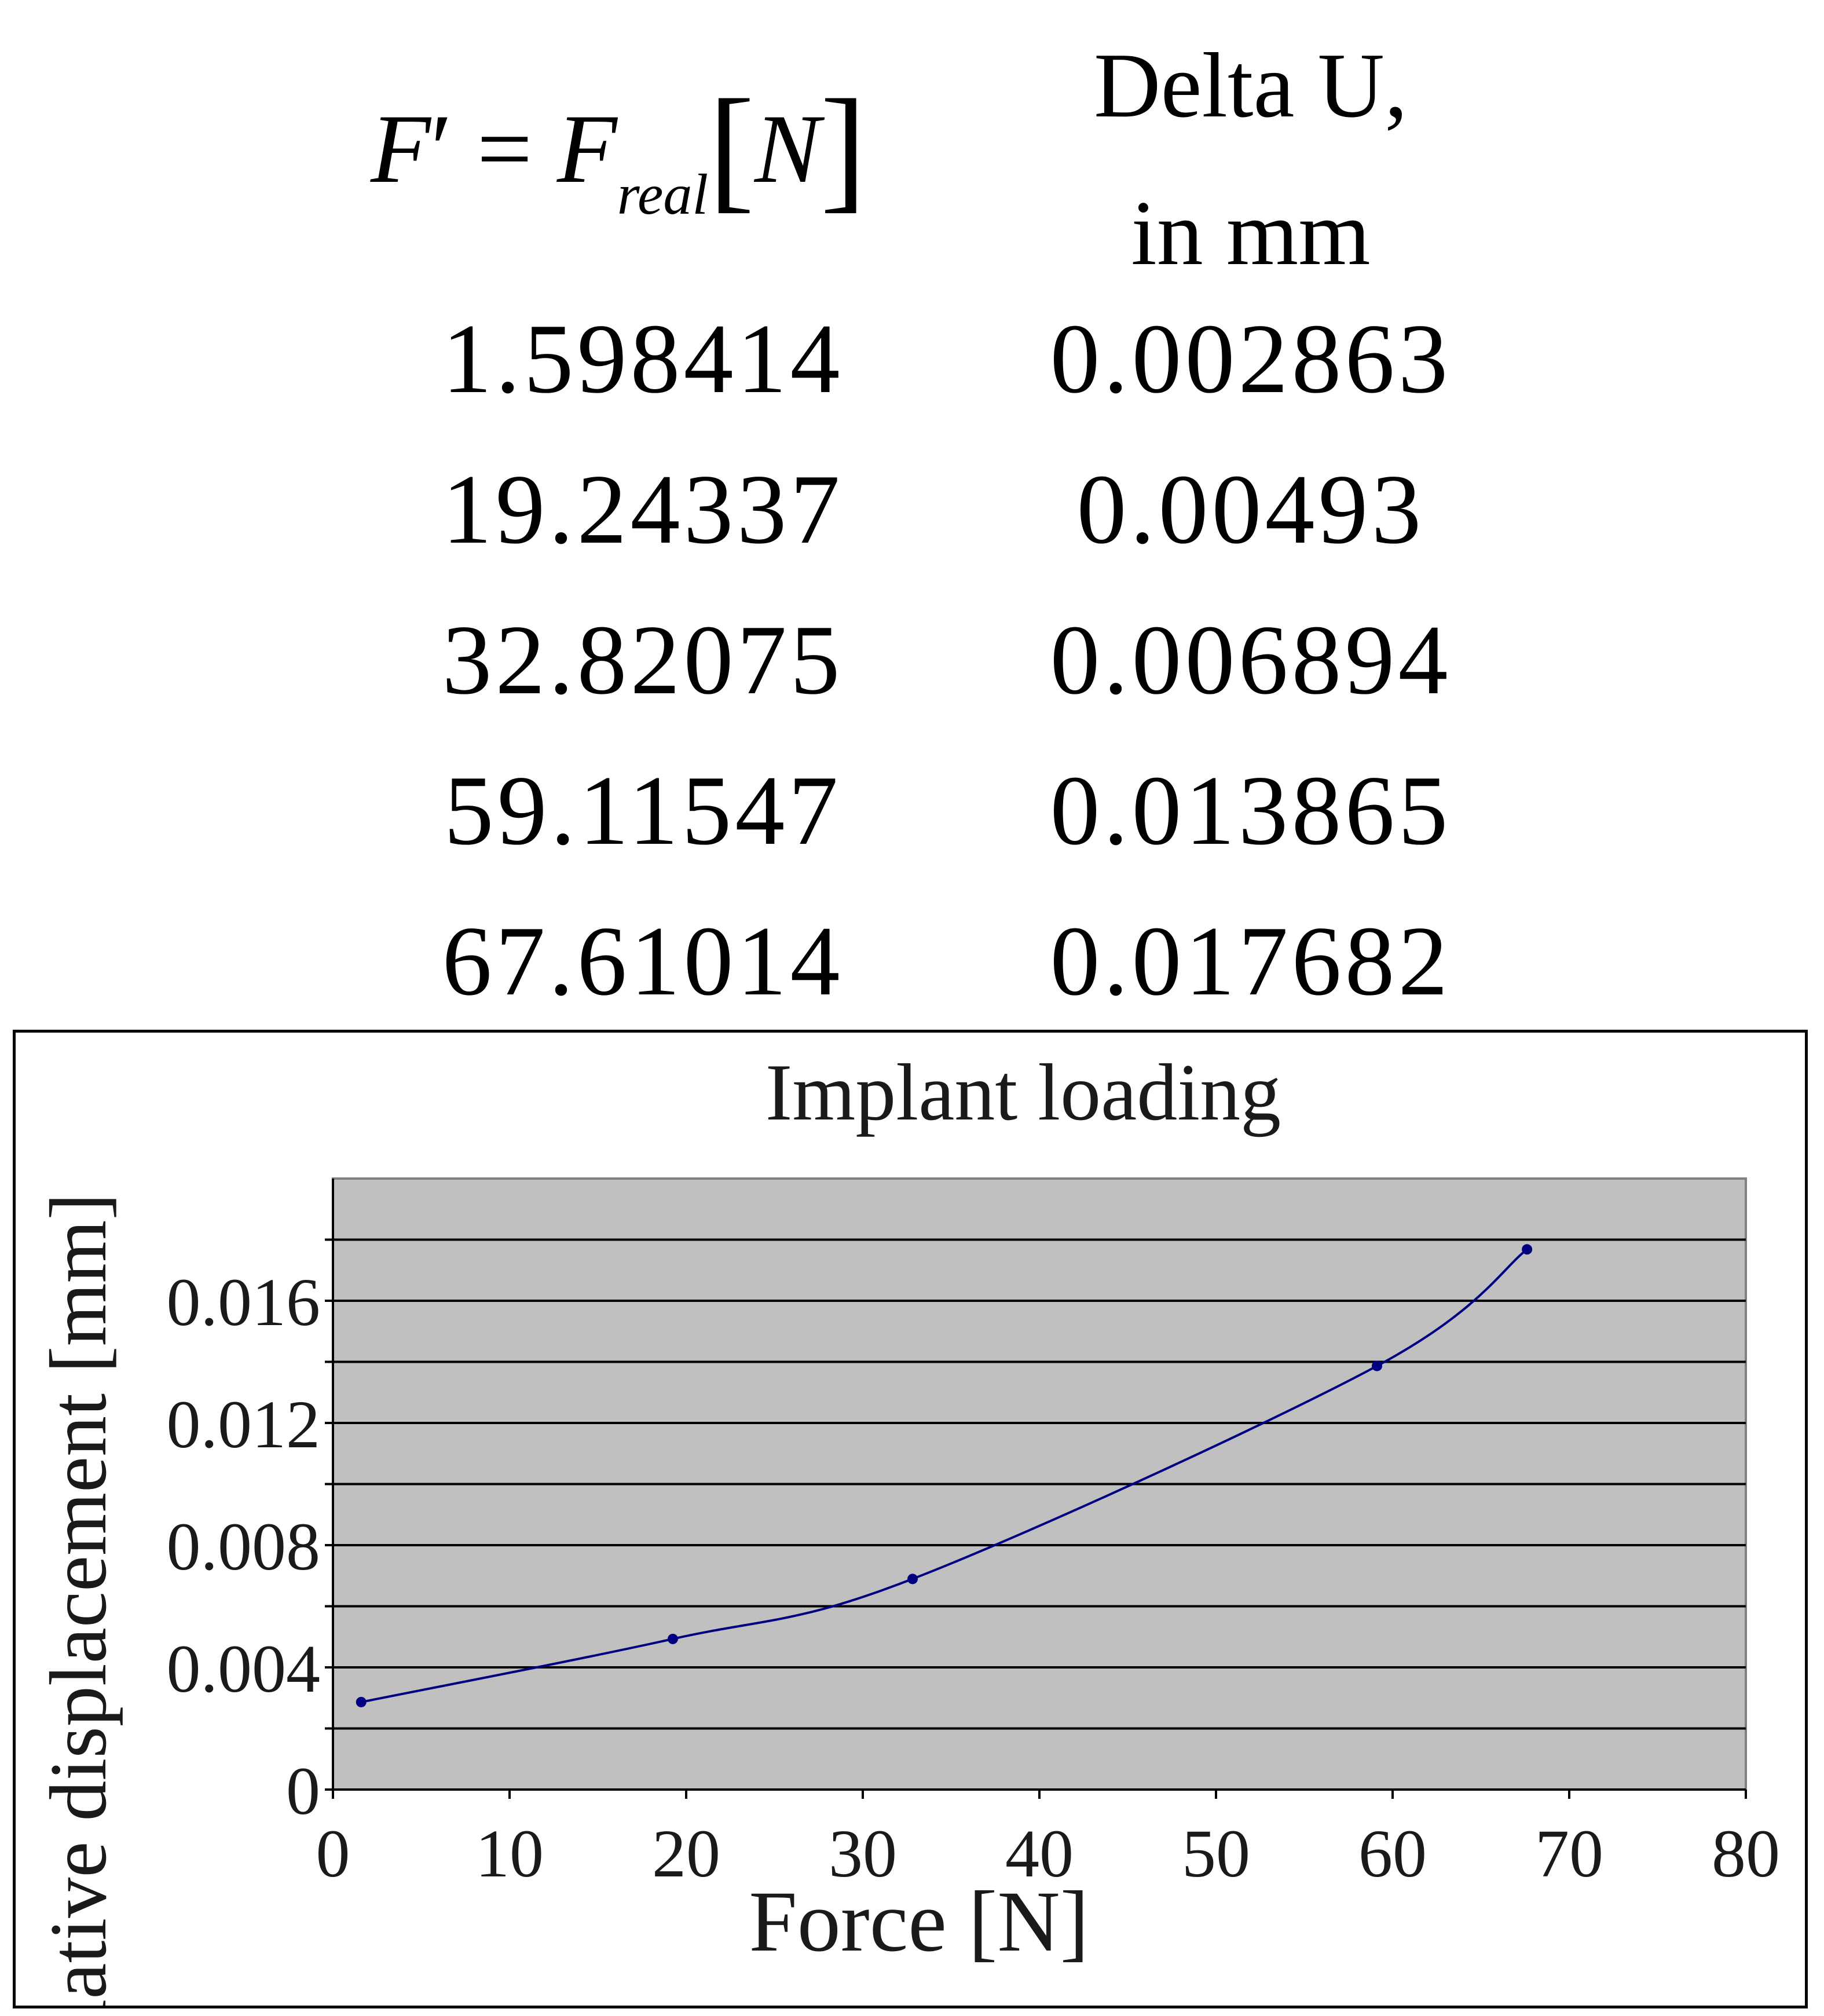 This screenshot has width=1824, height=2016. Describe the element at coordinates (1250, 510) in the screenshot. I see `delta-cell: 0.00493` at that location.